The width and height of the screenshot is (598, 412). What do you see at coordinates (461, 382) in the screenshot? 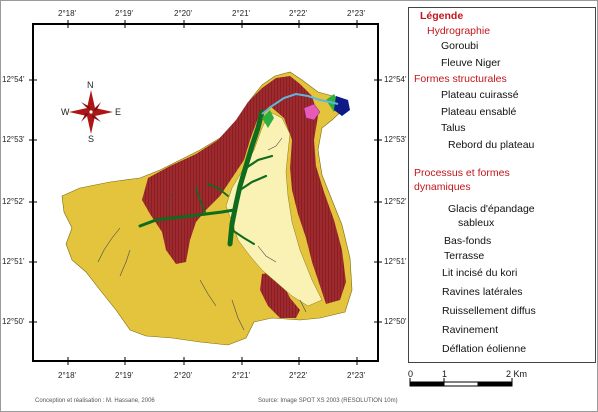
I see `scale-bar` at bounding box center [461, 382].